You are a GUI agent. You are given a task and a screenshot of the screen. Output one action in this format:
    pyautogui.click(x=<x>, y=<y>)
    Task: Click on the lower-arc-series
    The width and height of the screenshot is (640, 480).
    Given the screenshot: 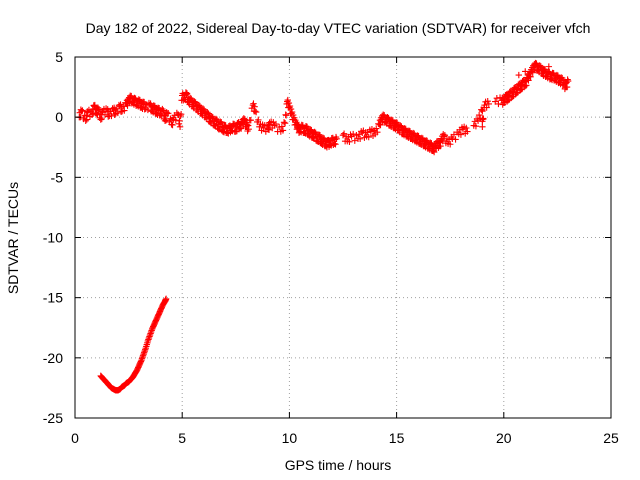 What is the action you would take?
    pyautogui.click(x=133, y=344)
    